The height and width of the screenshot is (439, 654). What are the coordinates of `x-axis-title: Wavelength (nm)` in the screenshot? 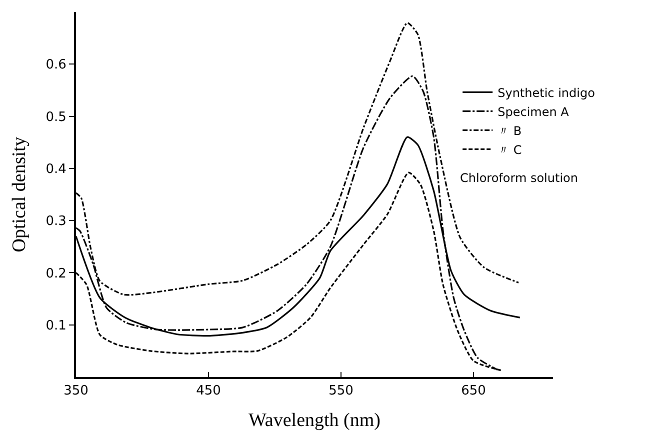 It's located at (314, 420).